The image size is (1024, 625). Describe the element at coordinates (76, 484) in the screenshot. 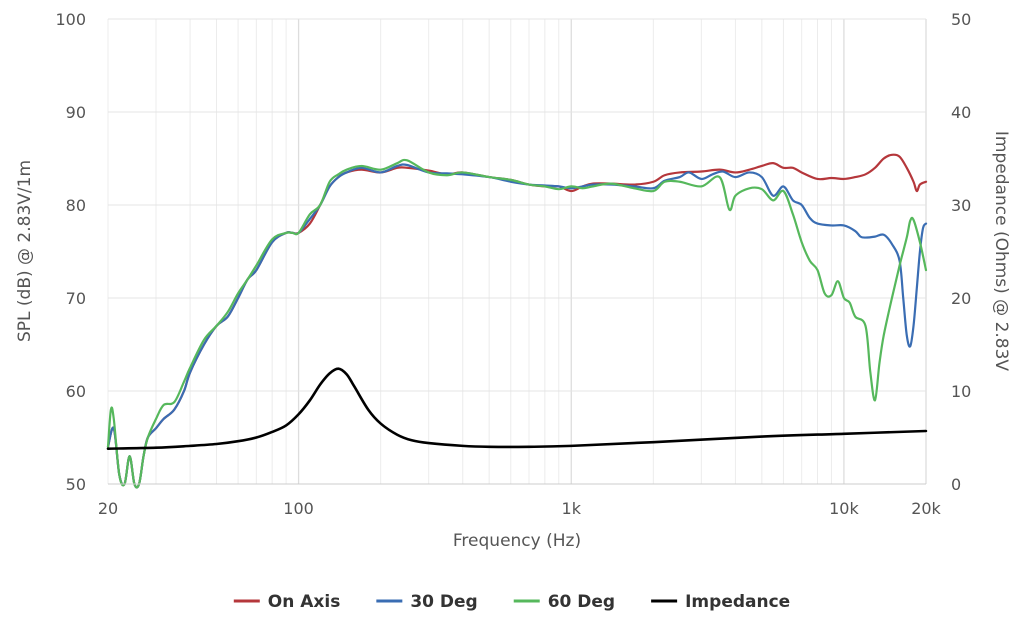

I see `y-left-tick-label: 50` at that location.